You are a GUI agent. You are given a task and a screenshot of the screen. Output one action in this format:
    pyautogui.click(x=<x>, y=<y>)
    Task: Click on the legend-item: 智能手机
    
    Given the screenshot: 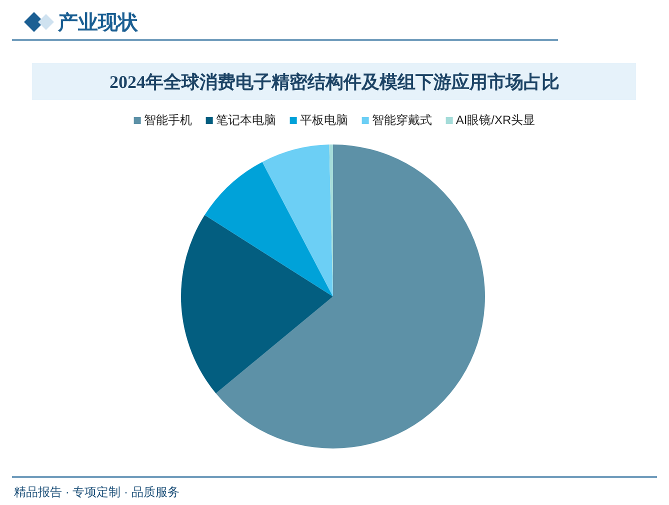 What is the action you would take?
    pyautogui.click(x=163, y=120)
    